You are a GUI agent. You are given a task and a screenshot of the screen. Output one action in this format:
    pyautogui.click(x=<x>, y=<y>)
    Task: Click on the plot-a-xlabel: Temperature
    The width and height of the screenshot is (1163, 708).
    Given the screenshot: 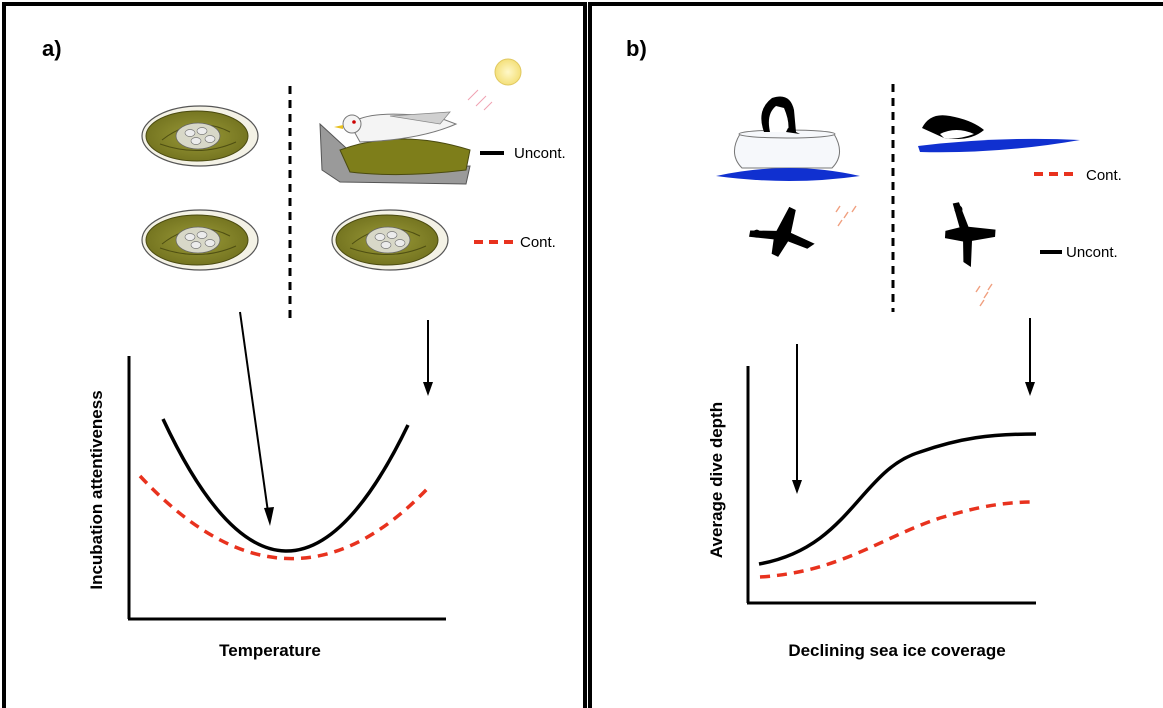 What is the action you would take?
    pyautogui.click(x=270, y=650)
    